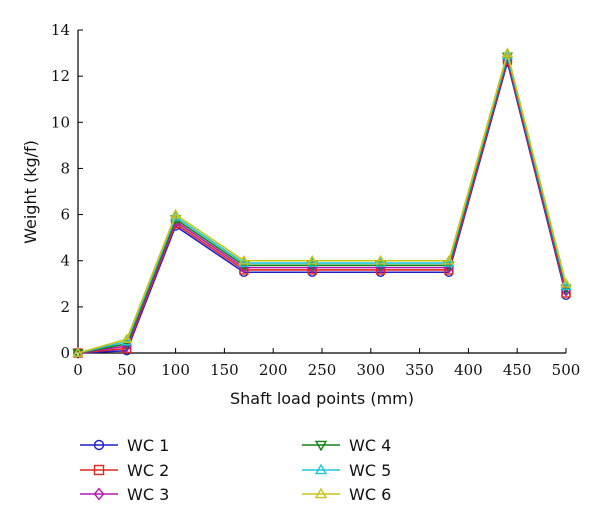  I want to click on legend: WC 1 WC 2 WC 3 WC 4 WC 5 WC 6, so click(235, 470).